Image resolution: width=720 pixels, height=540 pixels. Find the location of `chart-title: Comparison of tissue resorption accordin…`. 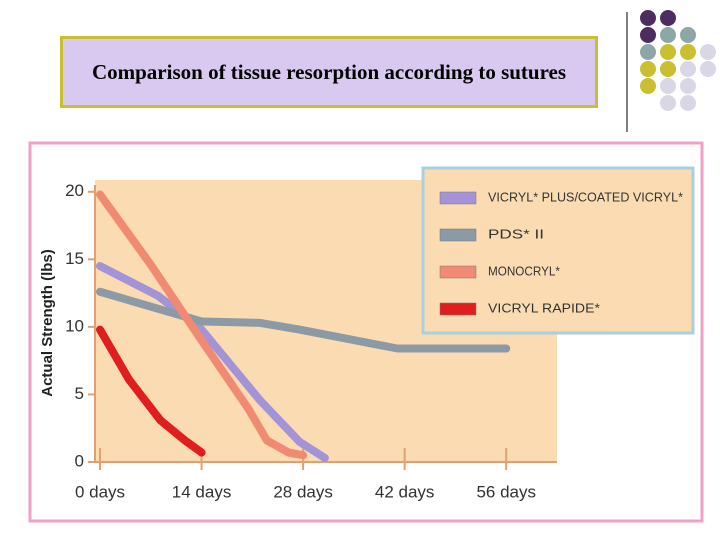

chart-title: Comparison of tissue resorption accordin… is located at coordinates (329, 72).